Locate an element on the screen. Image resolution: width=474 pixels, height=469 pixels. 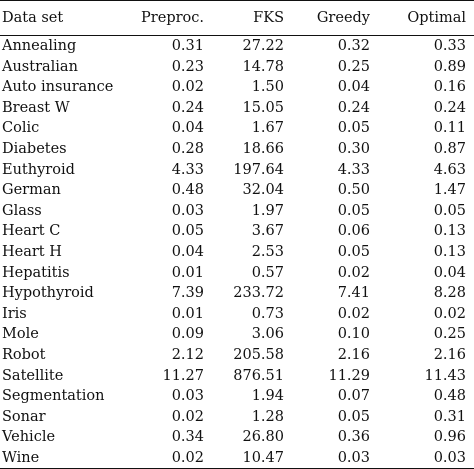
table-row: Robot 2.12 205.58 2.16 2.16 is located at coordinates (237, 355).